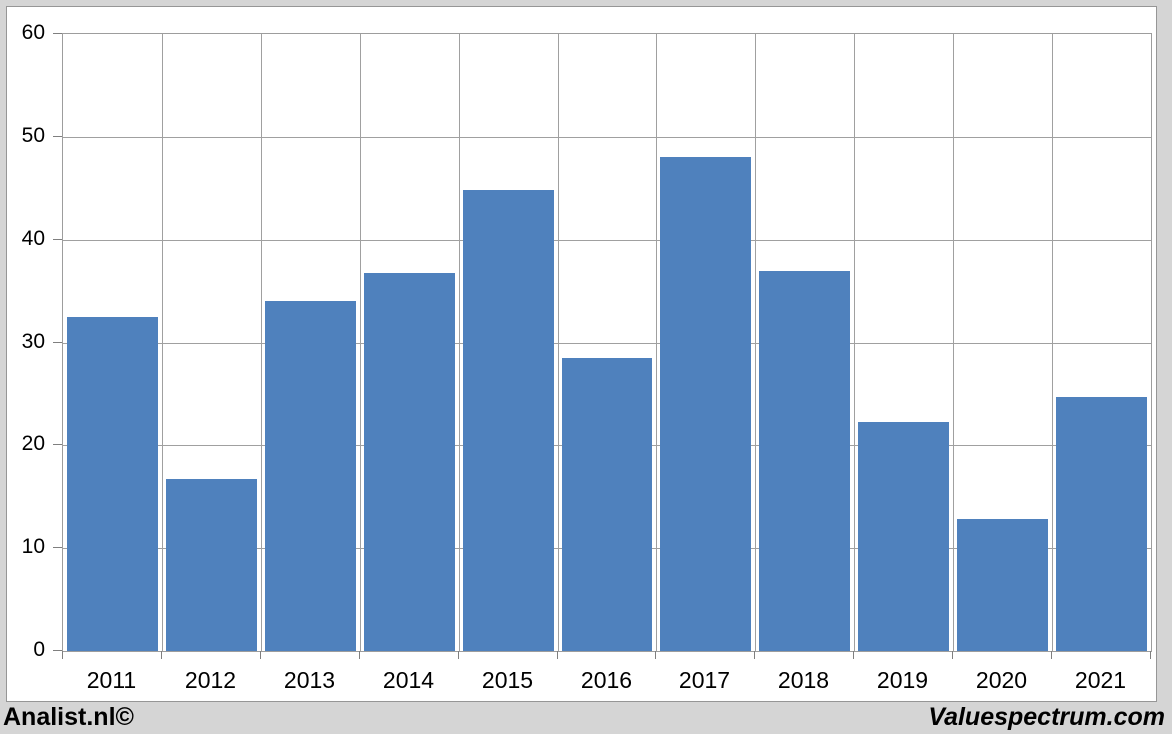  Describe the element at coordinates (111, 680) in the screenshot. I see `x-tick-label: 2011` at that location.